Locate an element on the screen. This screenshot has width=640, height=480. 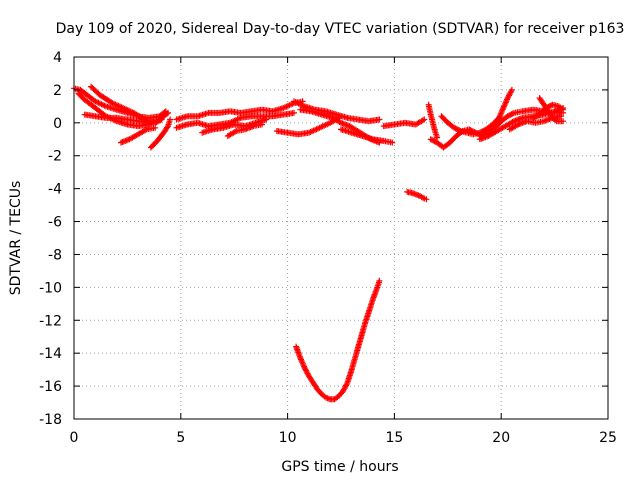
y-tick-labels: 4 2 0 -2 -4 -6 -8 -10 -12 -14 -16 -18 is located at coordinates (50, 239).